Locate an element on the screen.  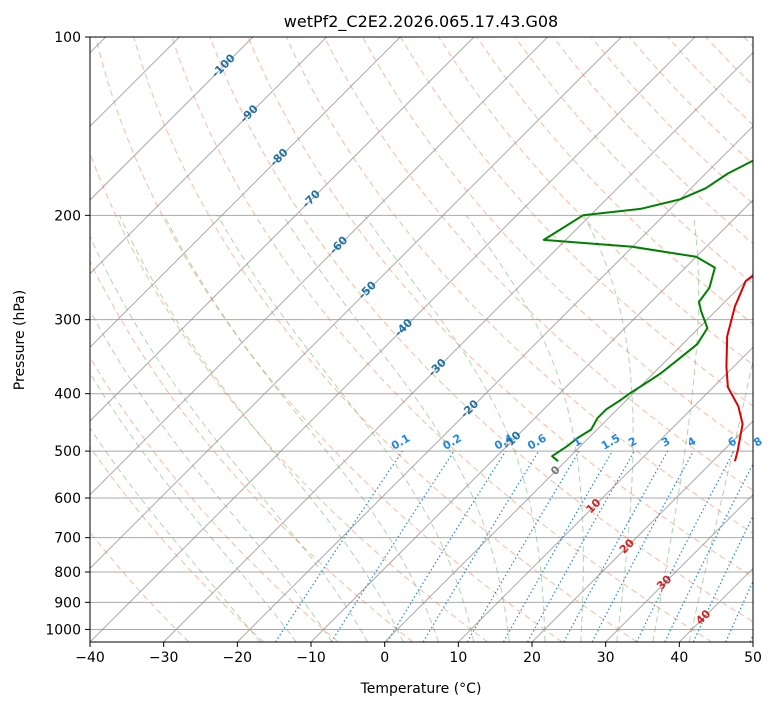
y-tick-label: 800 is located at coordinates (67, 573).